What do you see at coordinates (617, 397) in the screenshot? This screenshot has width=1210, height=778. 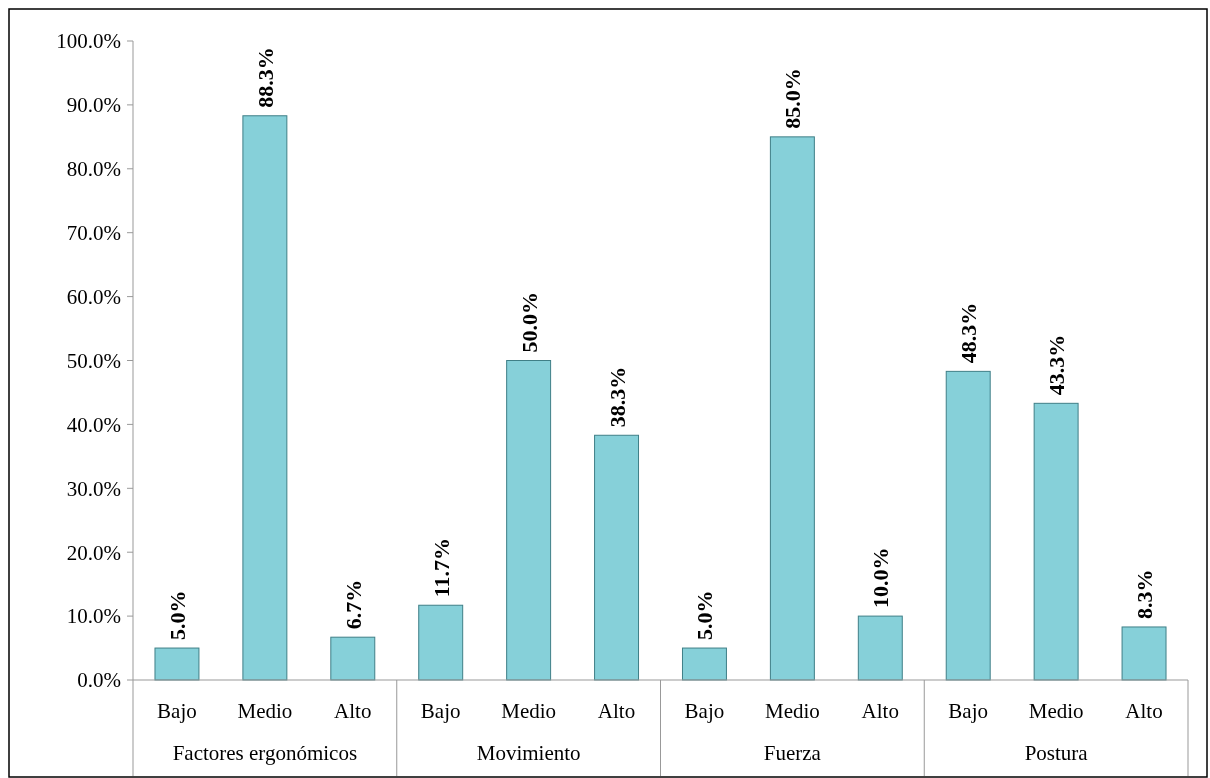 I see `data-label: 38.3%` at bounding box center [617, 397].